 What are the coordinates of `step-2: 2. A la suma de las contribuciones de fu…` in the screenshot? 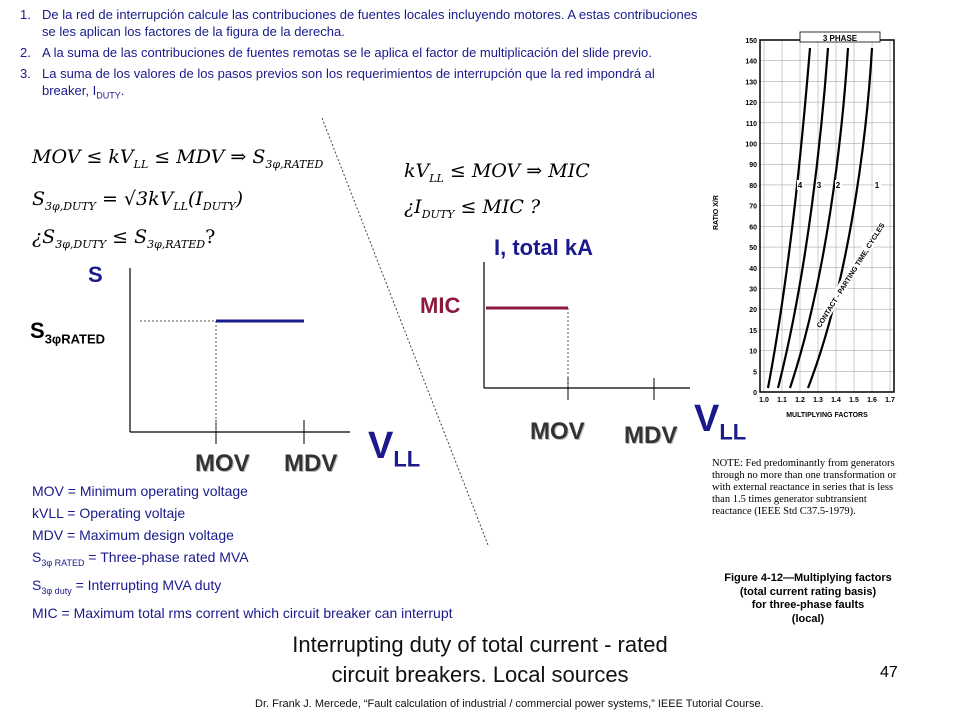 It's located at (360, 52).